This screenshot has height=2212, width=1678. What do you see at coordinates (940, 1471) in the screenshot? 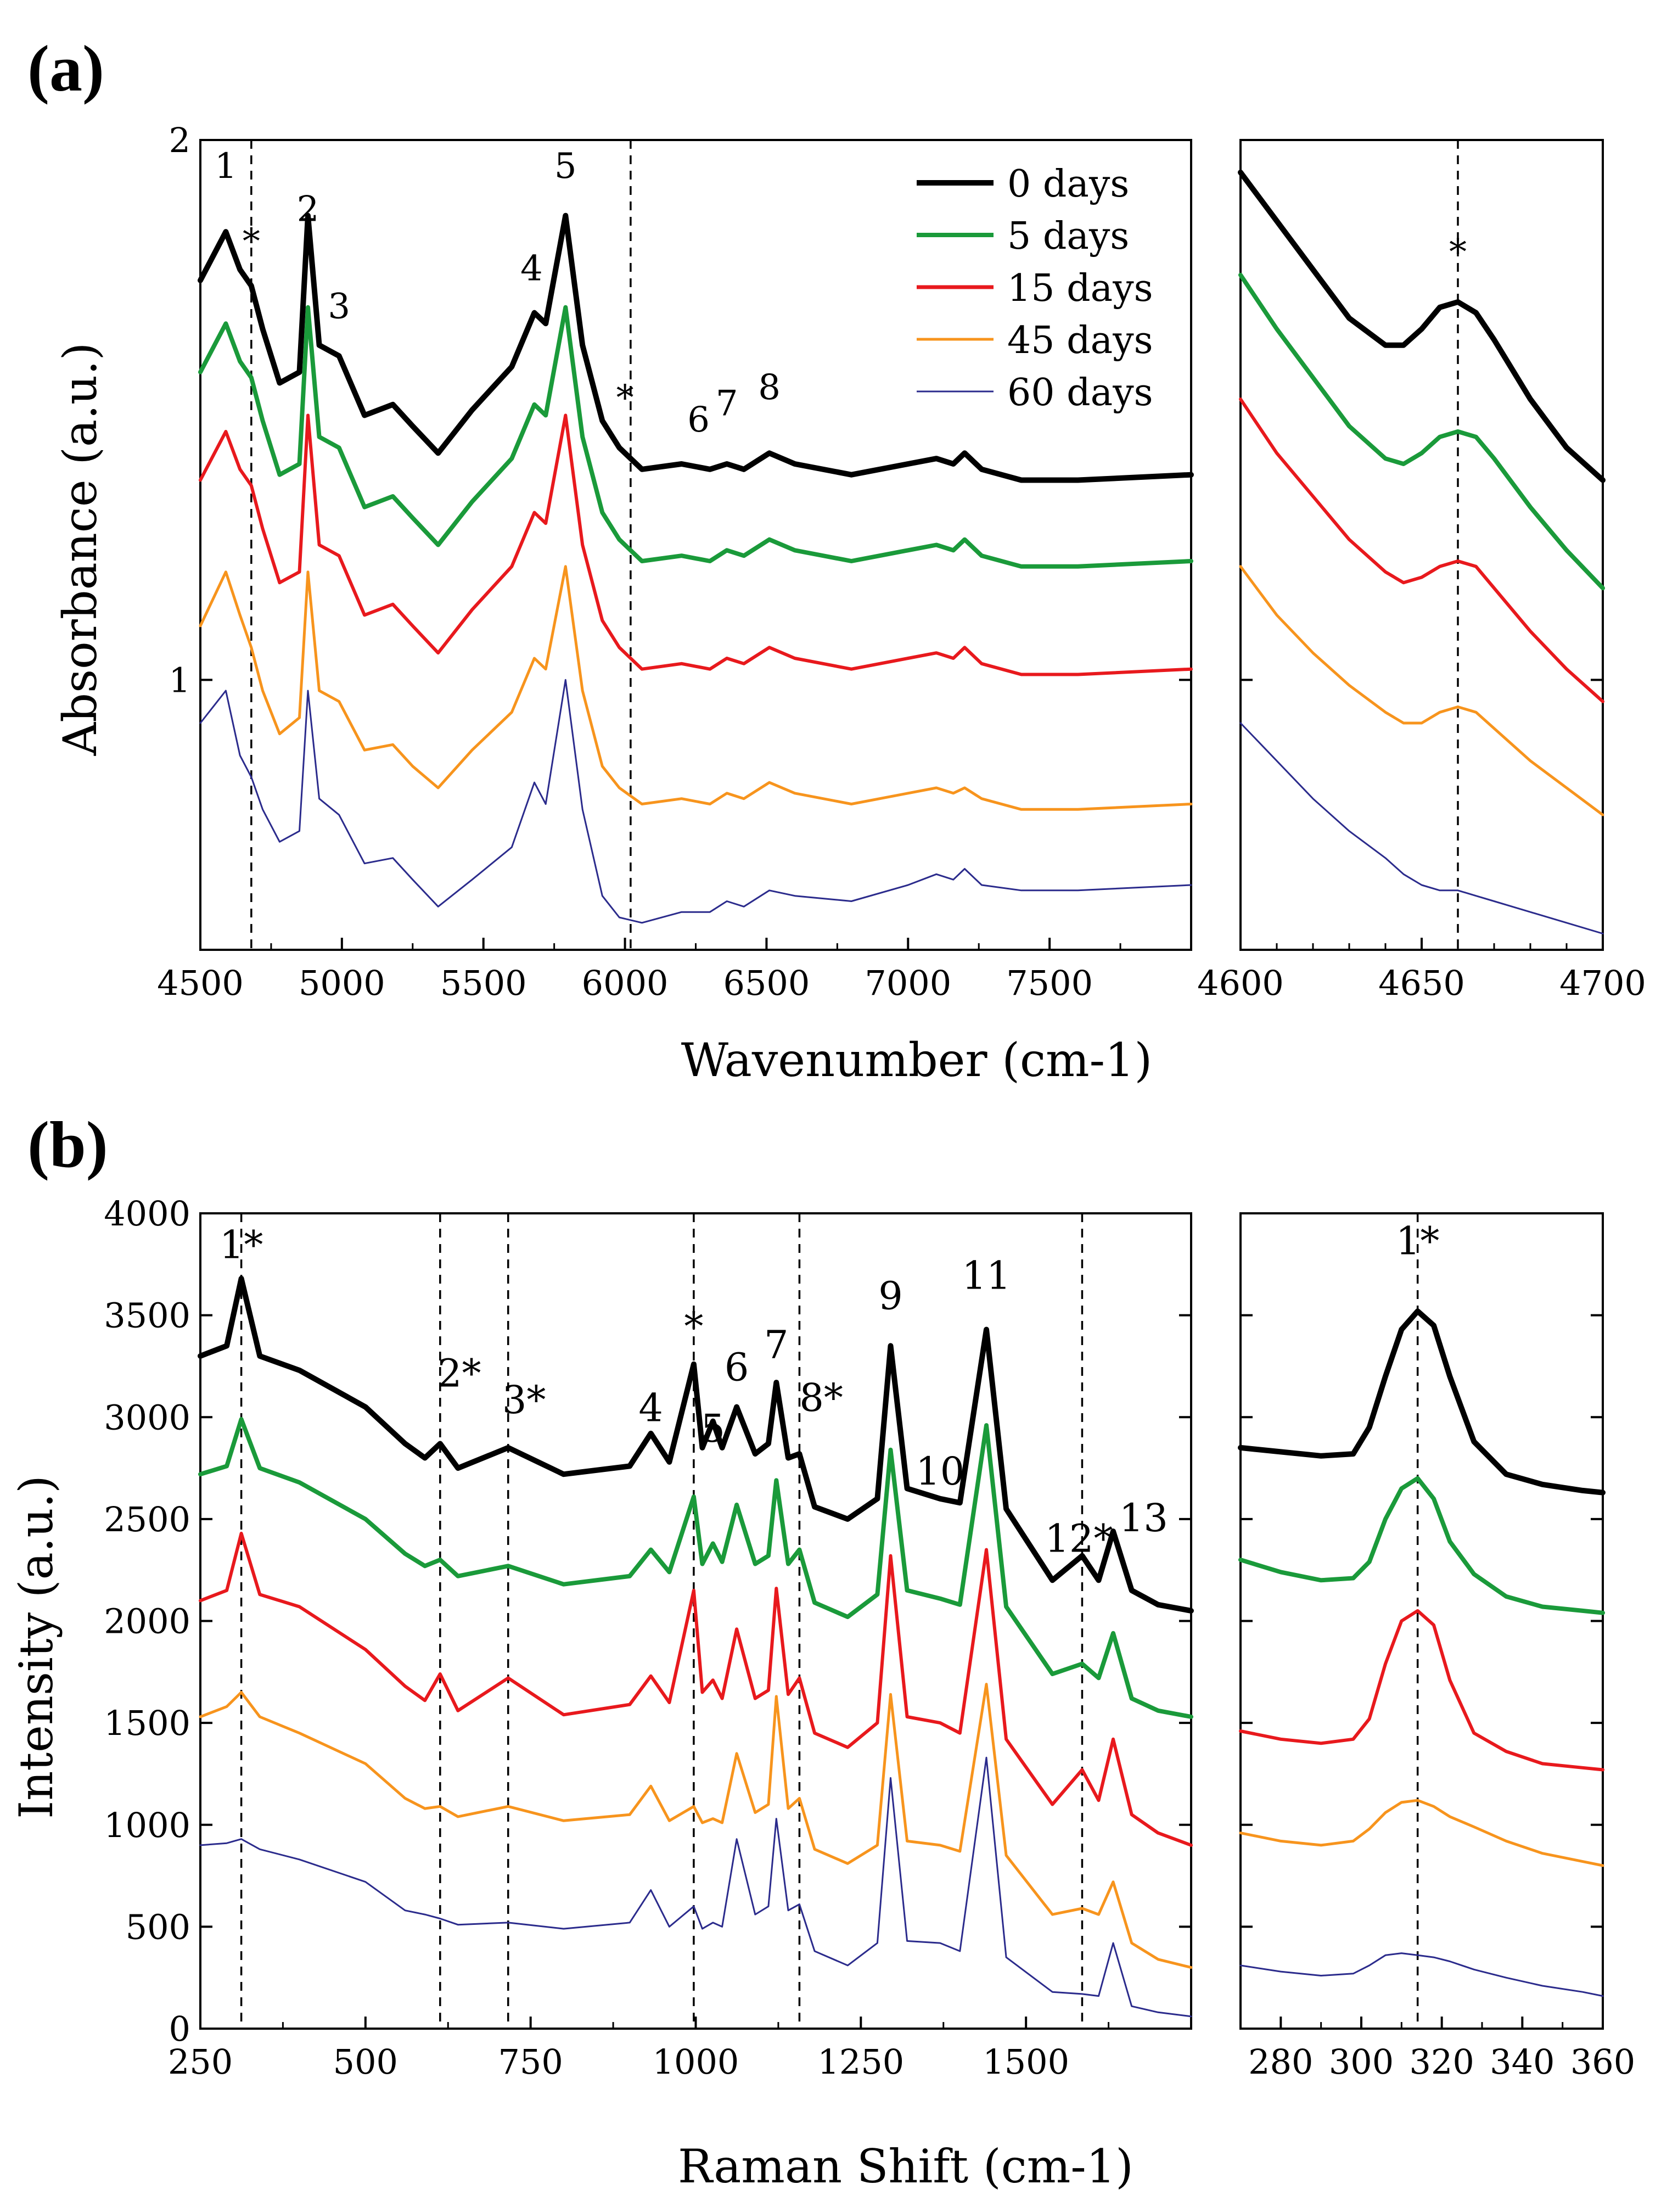
I see `peak-label: 10` at bounding box center [940, 1471].